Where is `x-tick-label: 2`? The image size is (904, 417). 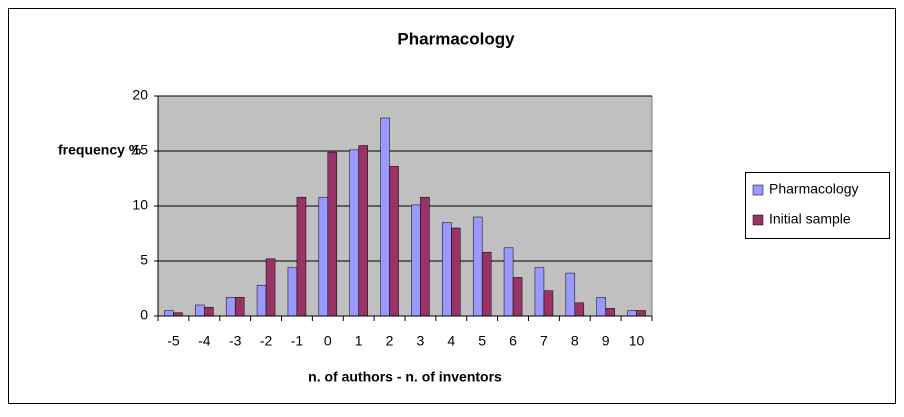
x-tick-label: 2 is located at coordinates (390, 341).